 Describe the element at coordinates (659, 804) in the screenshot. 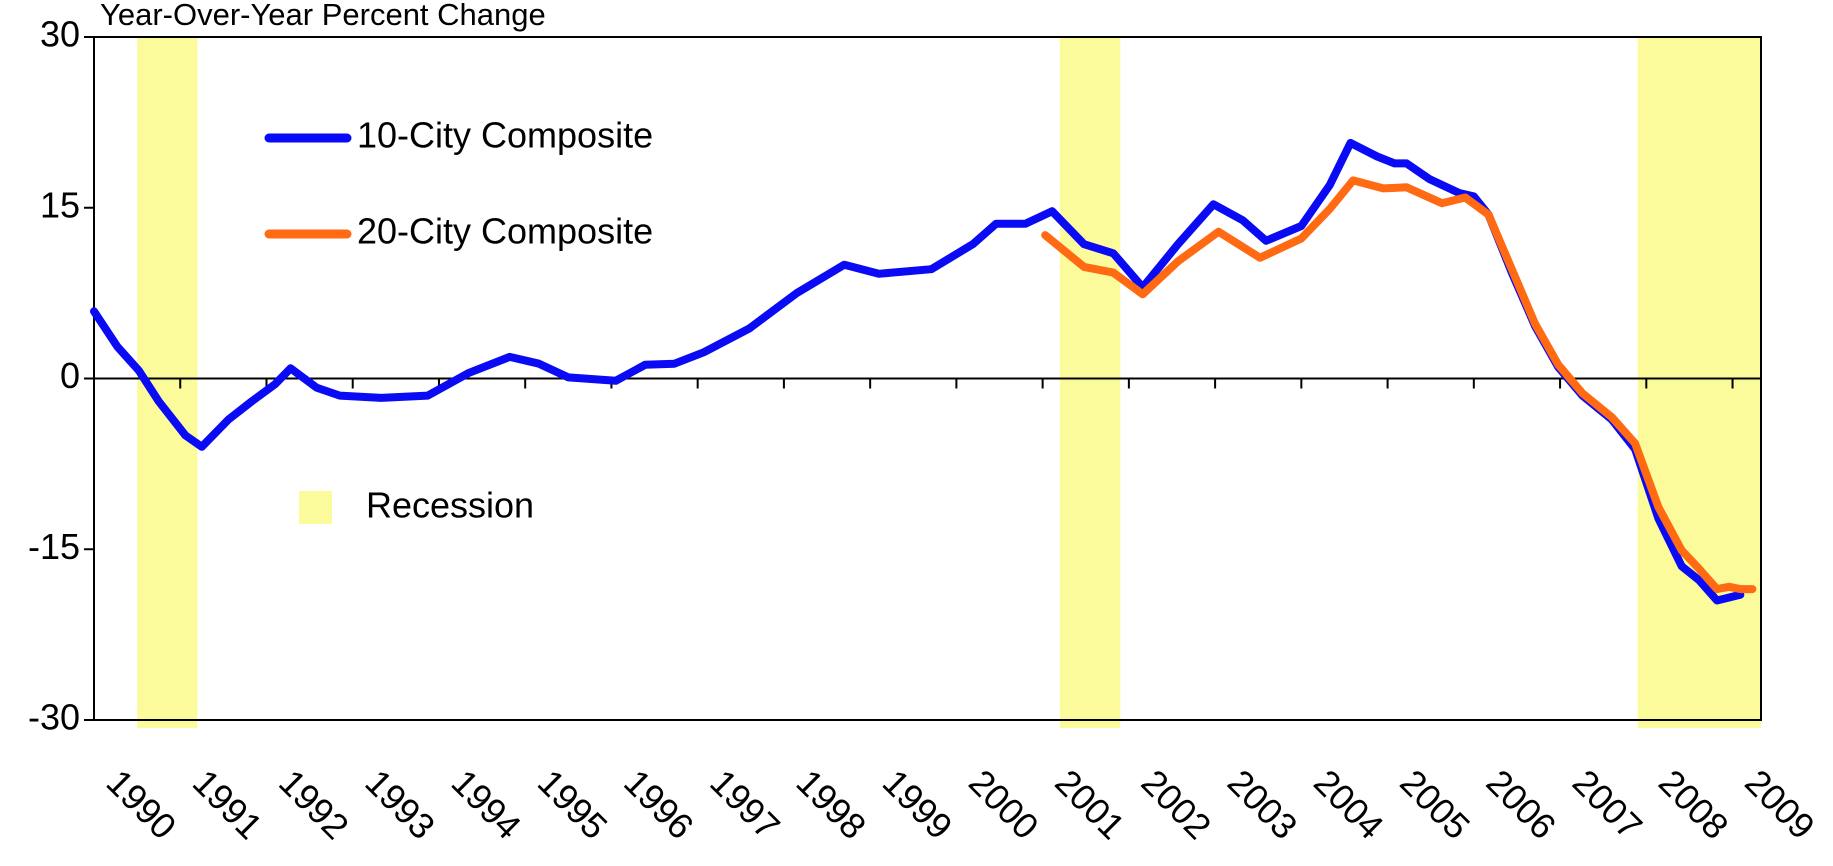

I see `x-tick-label: 1996` at that location.